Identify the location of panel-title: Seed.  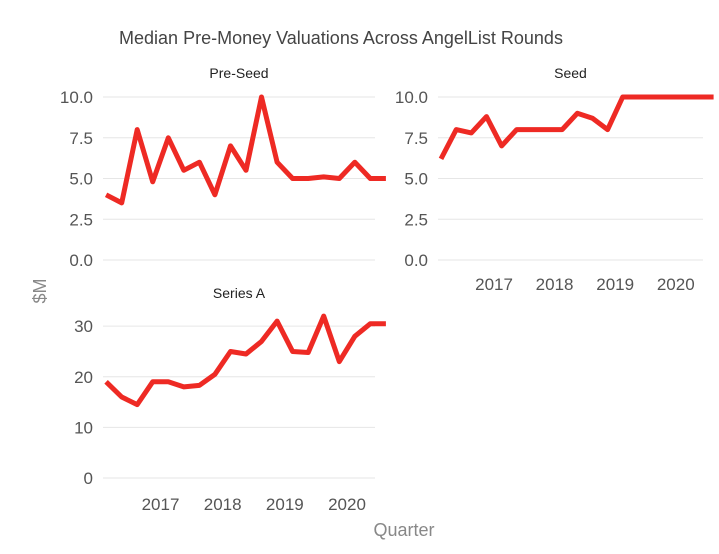
(570, 73).